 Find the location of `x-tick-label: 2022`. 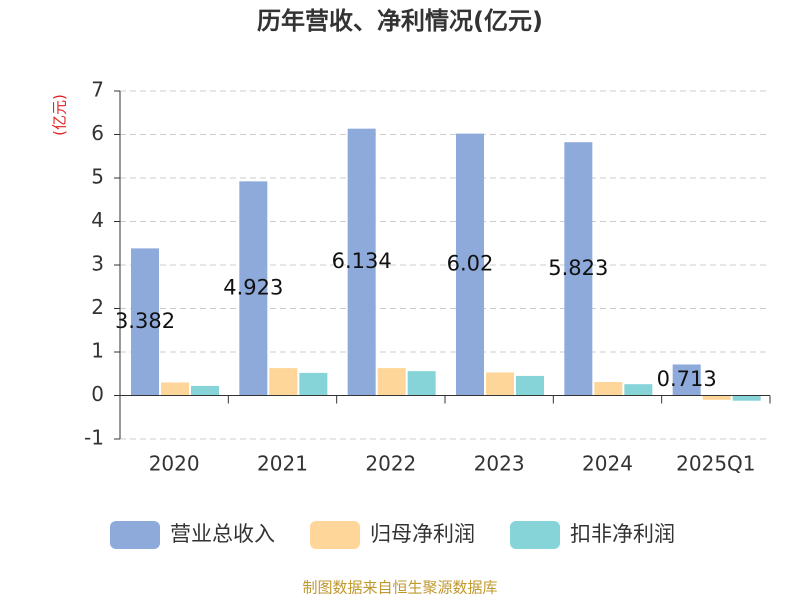

x-tick-label: 2022 is located at coordinates (390, 464).